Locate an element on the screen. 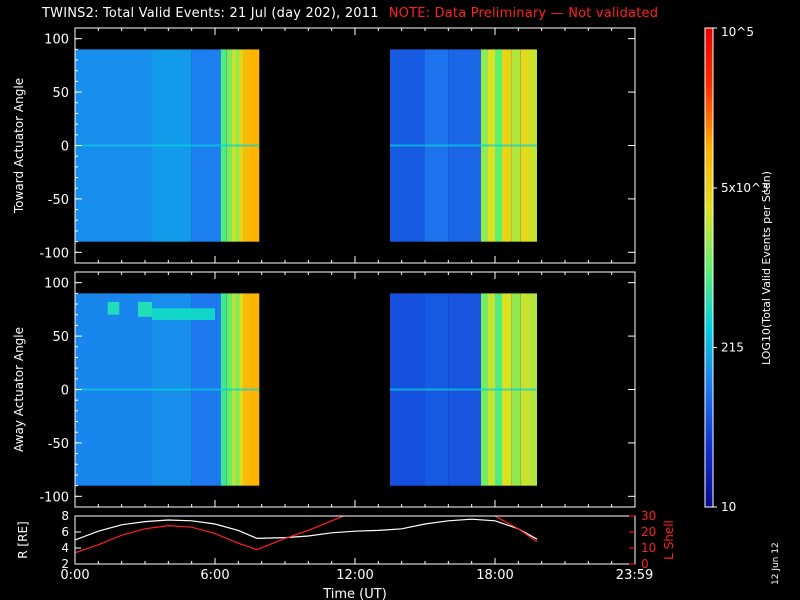 Image resolution: width=800 pixels, height=600 pixels. x-tick-label: 0:00 is located at coordinates (74, 575).